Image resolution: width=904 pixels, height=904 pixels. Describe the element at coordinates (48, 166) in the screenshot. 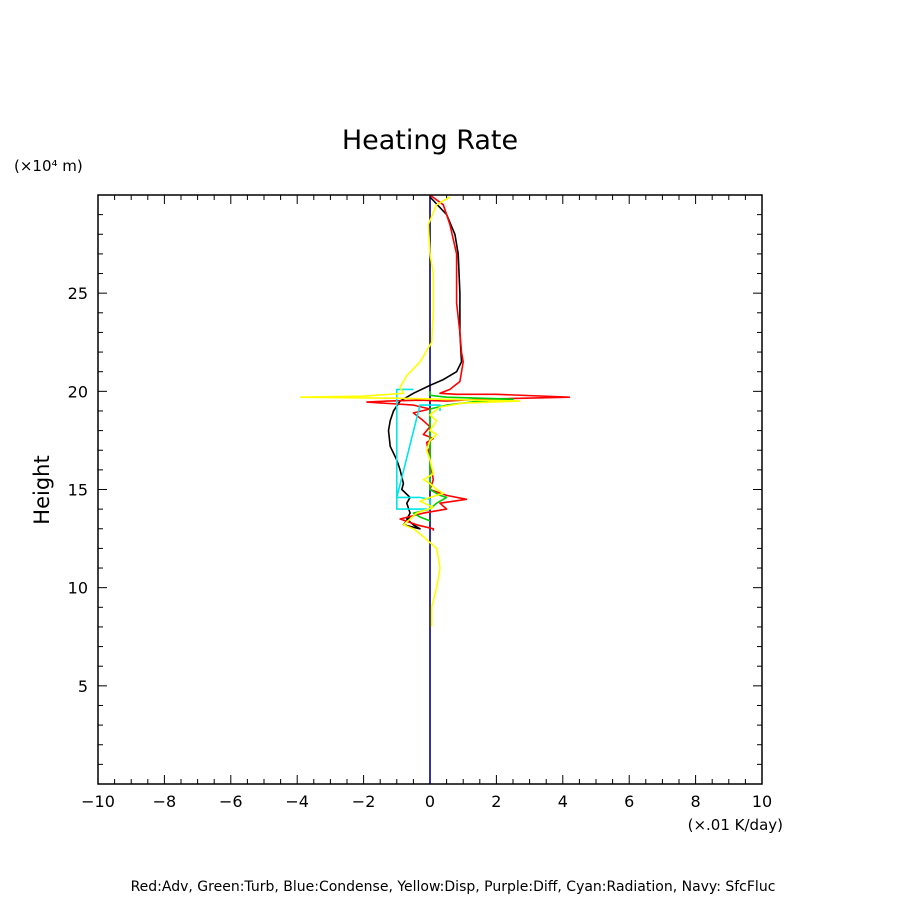

I see `y-axis-unit: (×10⁴ m)` at that location.